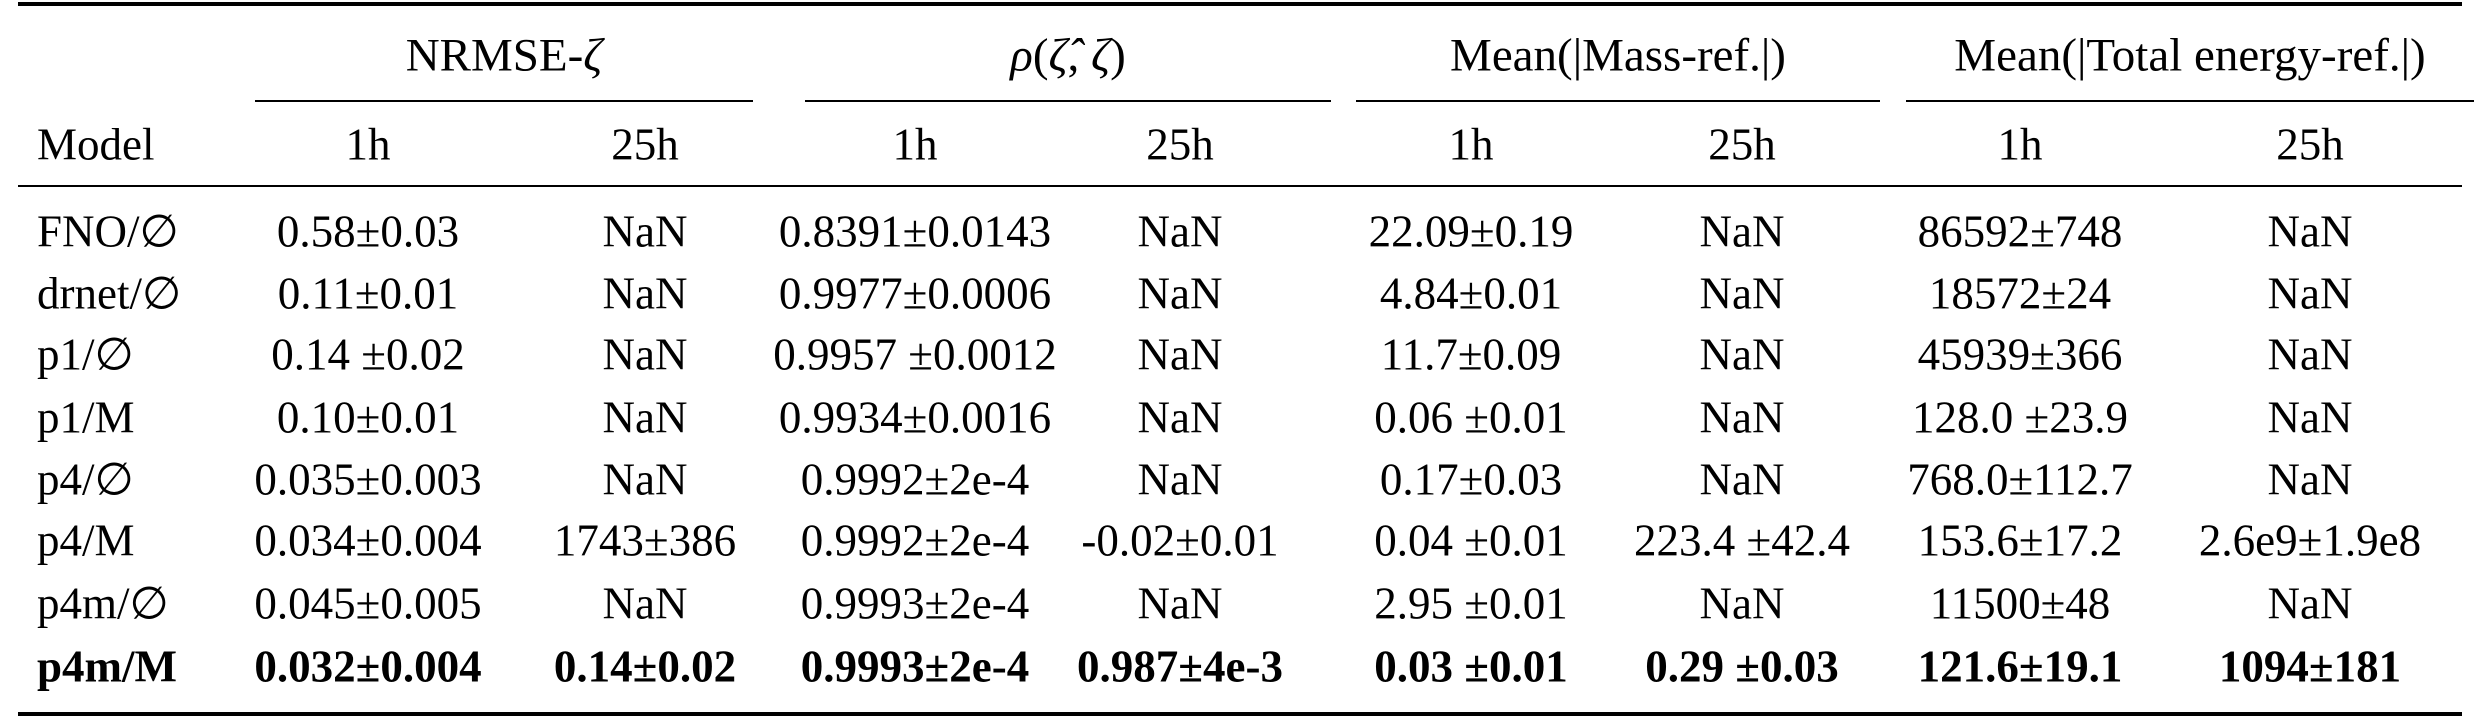  What do you see at coordinates (2020, 479) in the screenshot?
I see `table-cell: 768.0±112.7` at bounding box center [2020, 479].